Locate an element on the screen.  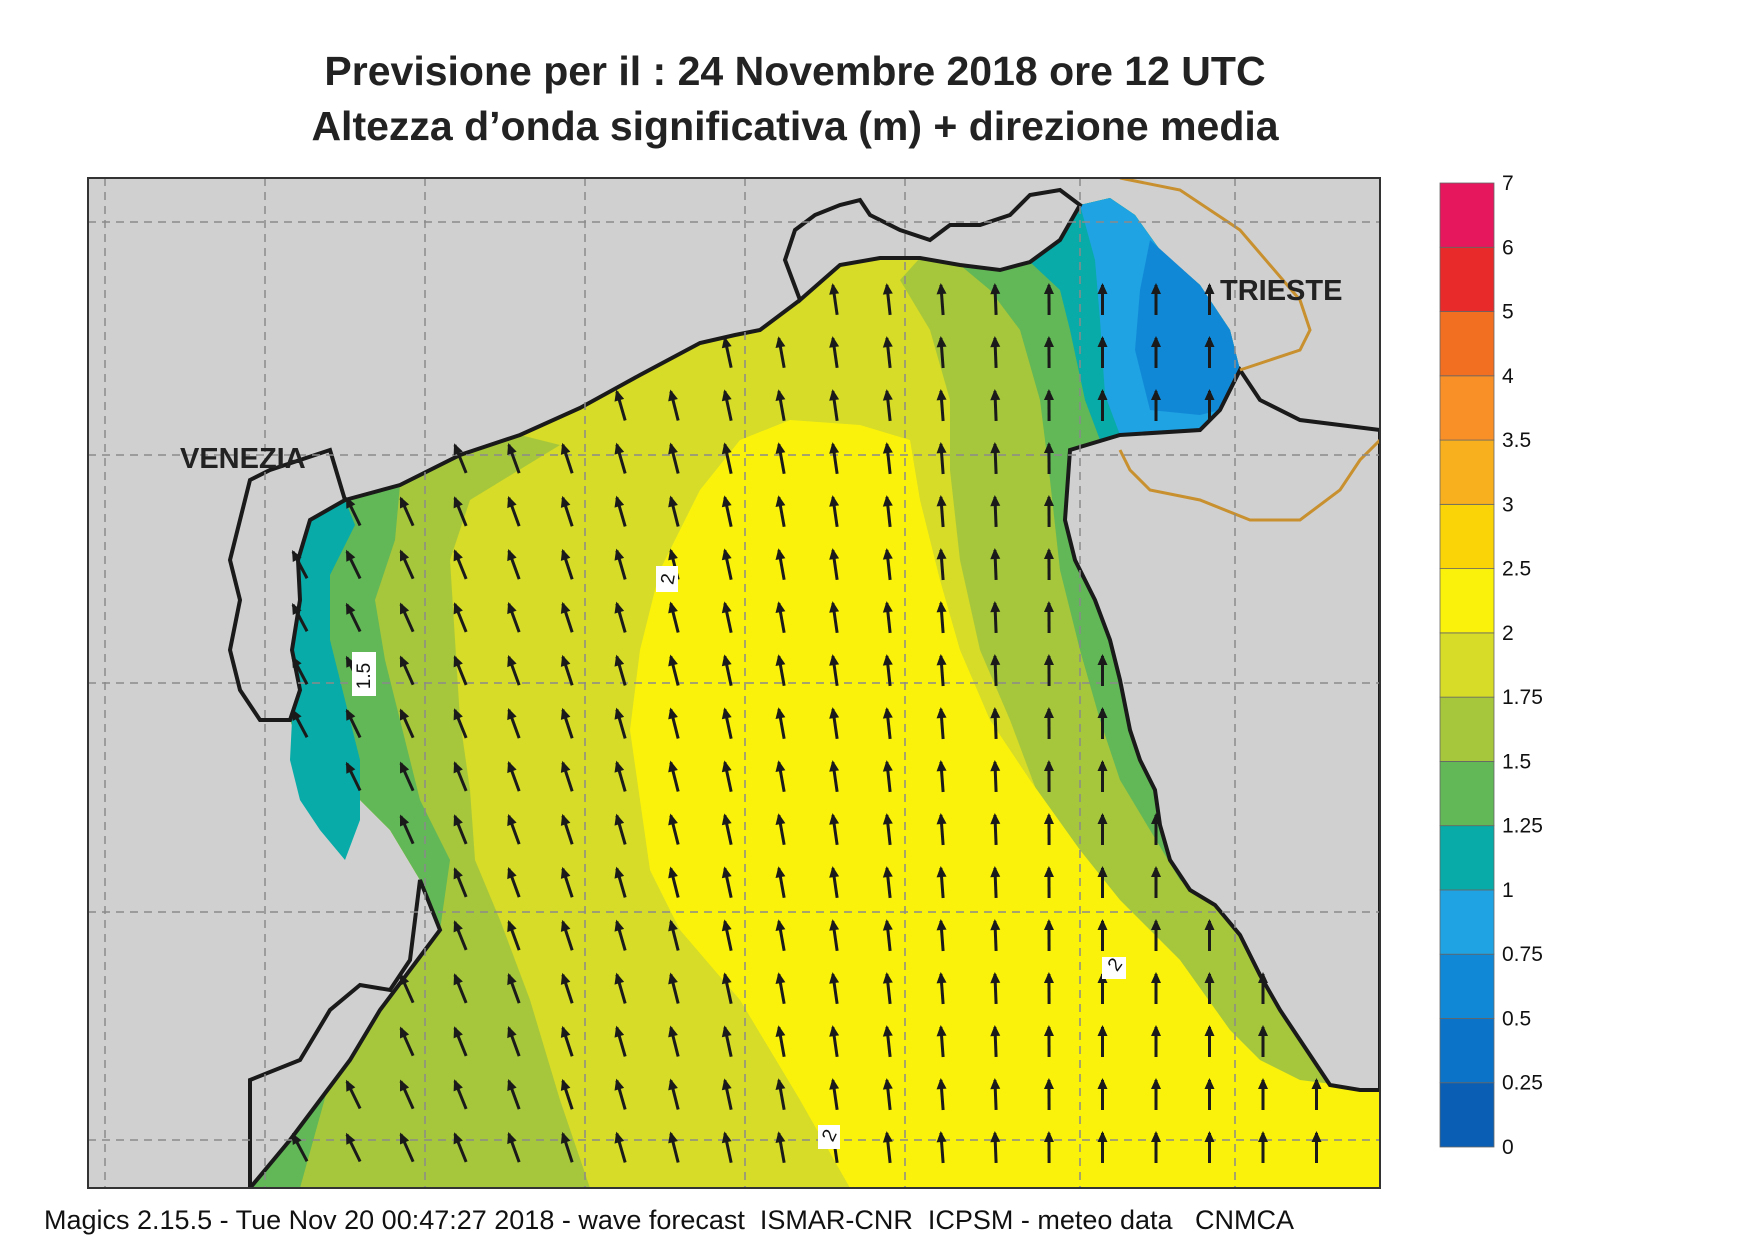
contour-label-1.5: 1.5 is located at coordinates (364, 674).